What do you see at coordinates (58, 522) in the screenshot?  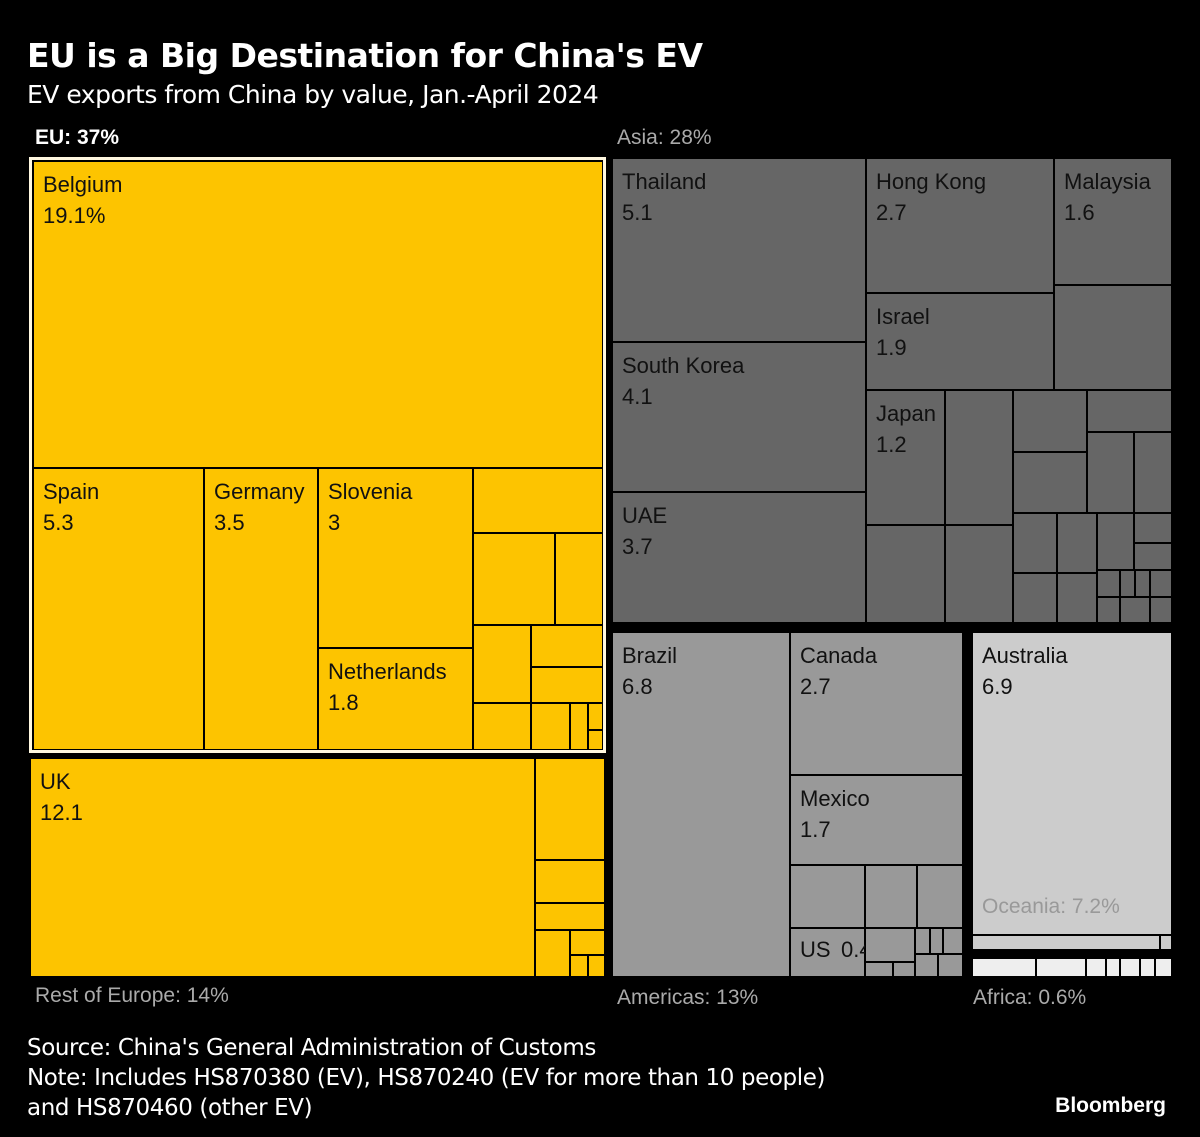 I see `cell-value: 5.3` at bounding box center [58, 522].